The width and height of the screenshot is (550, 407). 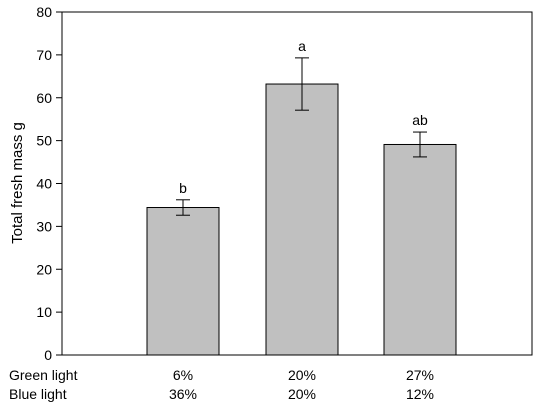 I want to click on y-tick-label: 60, so click(x=44, y=98).